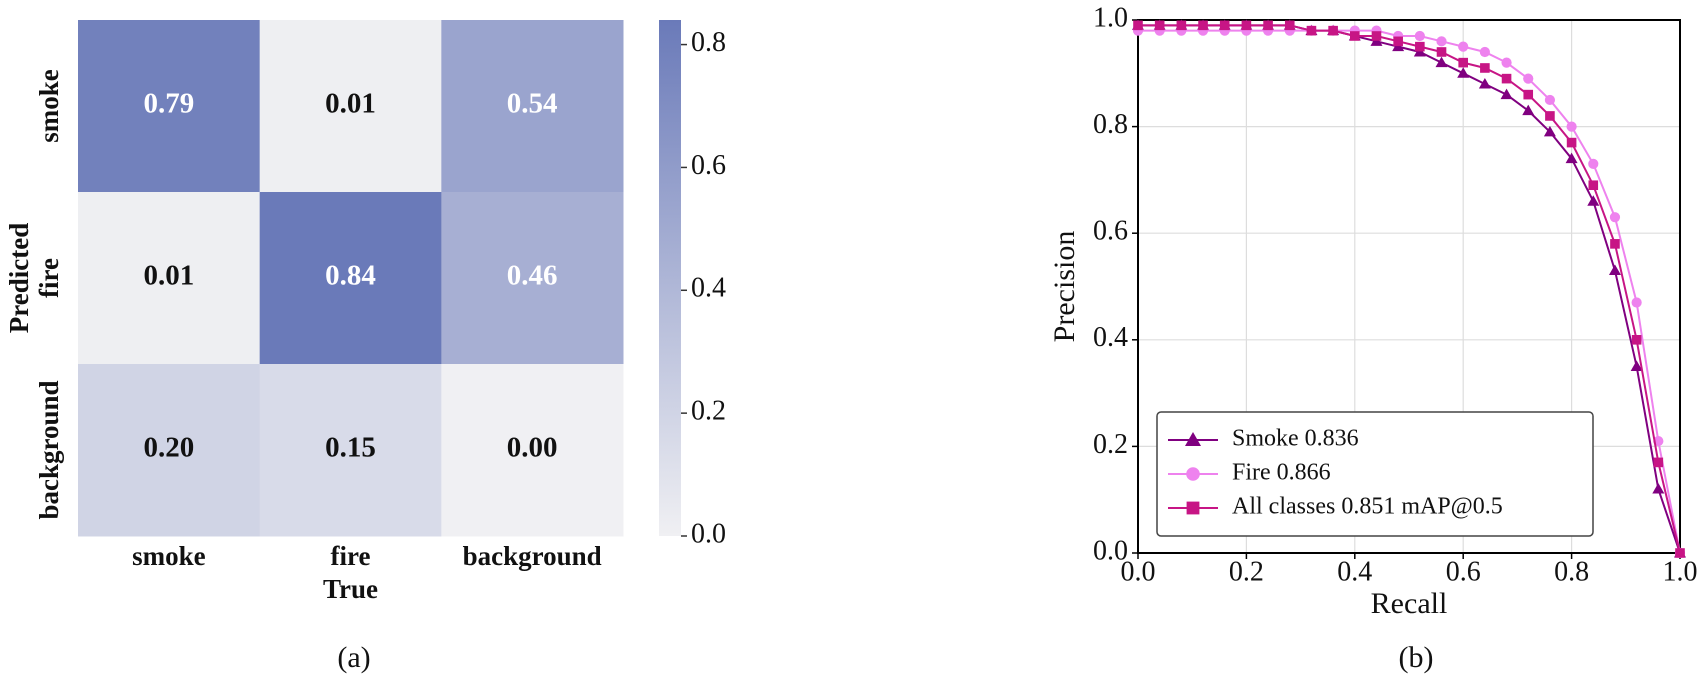  What do you see at coordinates (1463, 571) in the screenshot?
I see `x-tick-label: 0.6` at bounding box center [1463, 571].